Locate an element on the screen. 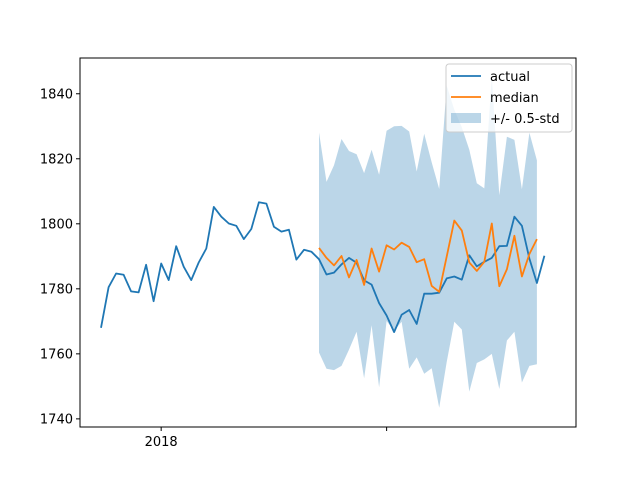 Image resolution: width=640 pixels, height=480 pixels. y-tick-label: 1800 is located at coordinates (56, 224).